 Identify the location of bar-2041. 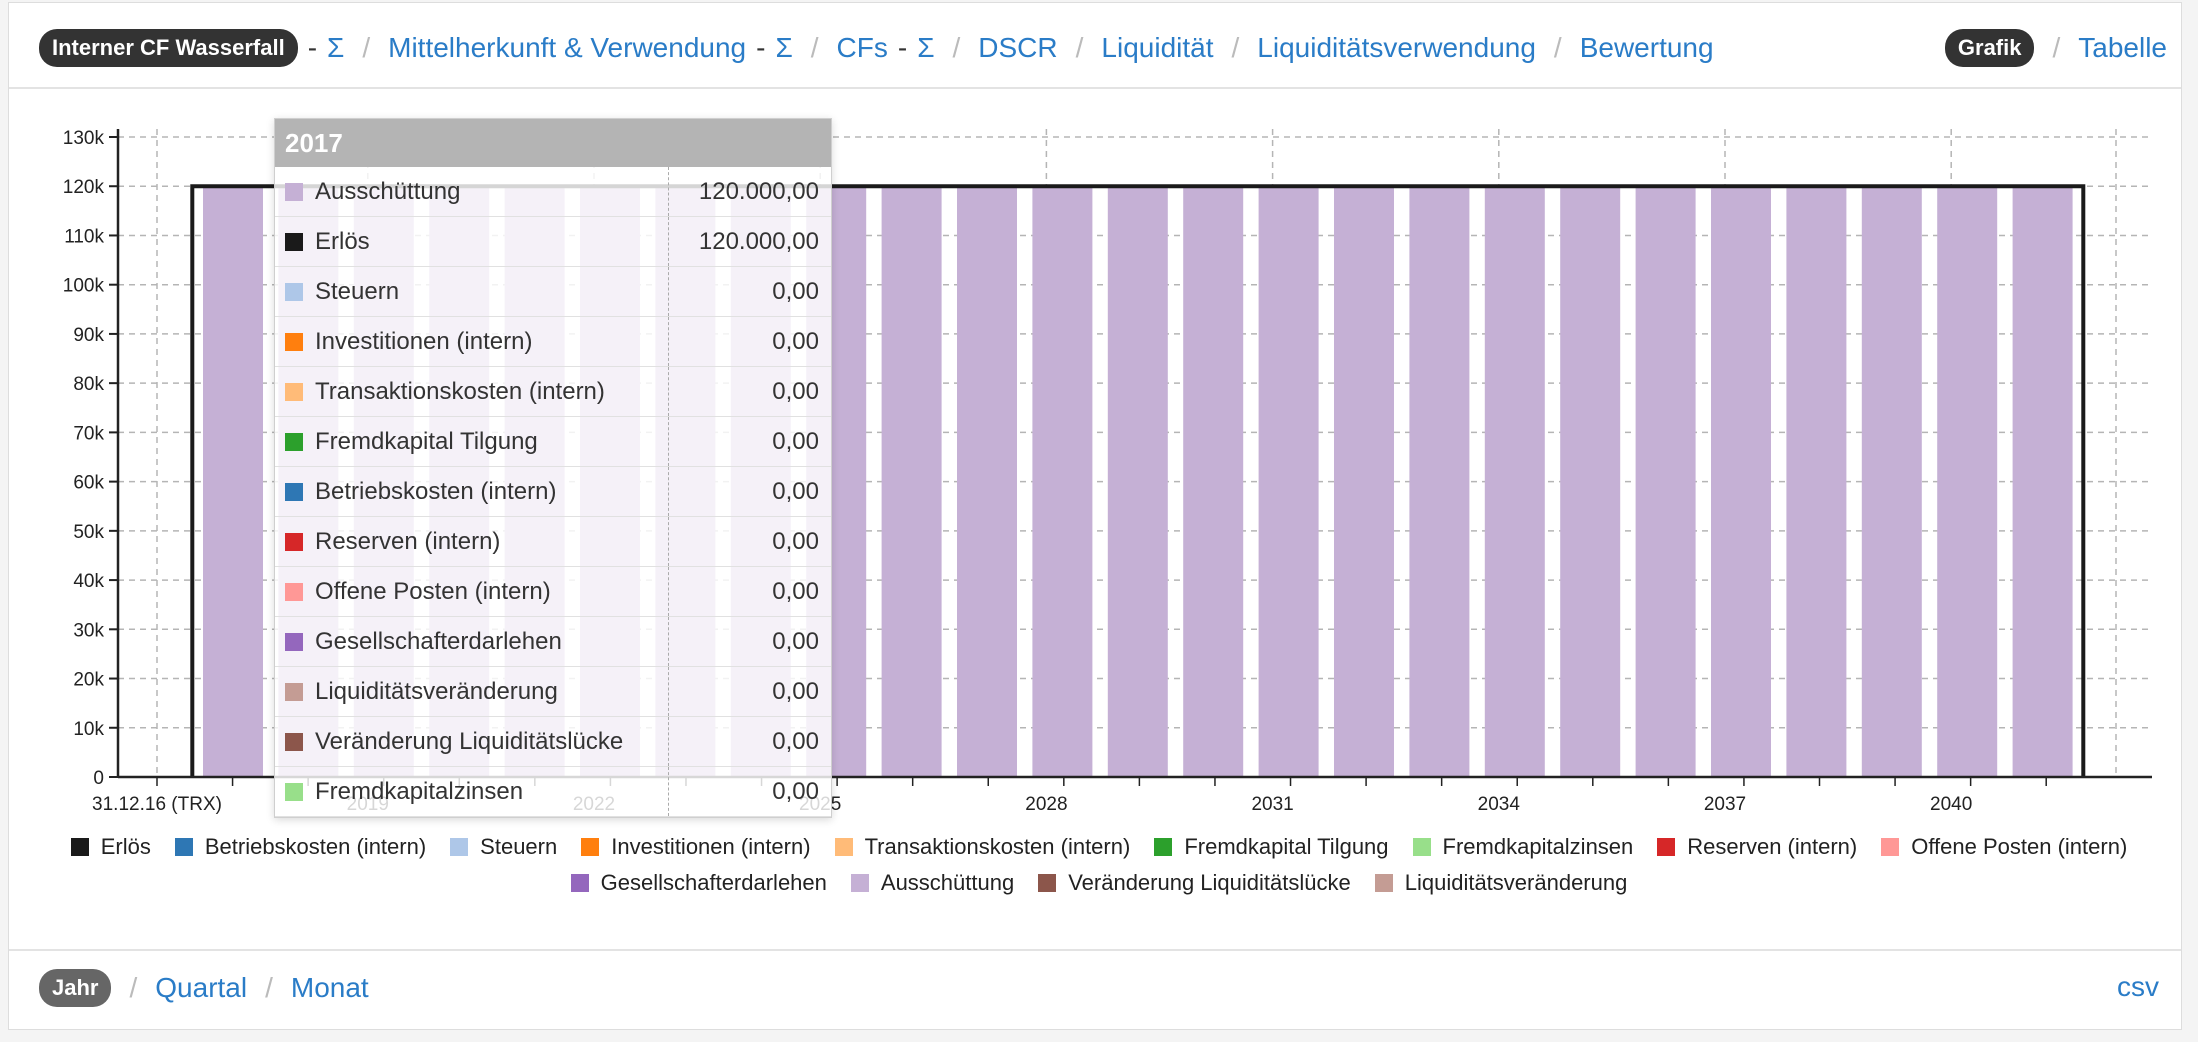
(2042, 481).